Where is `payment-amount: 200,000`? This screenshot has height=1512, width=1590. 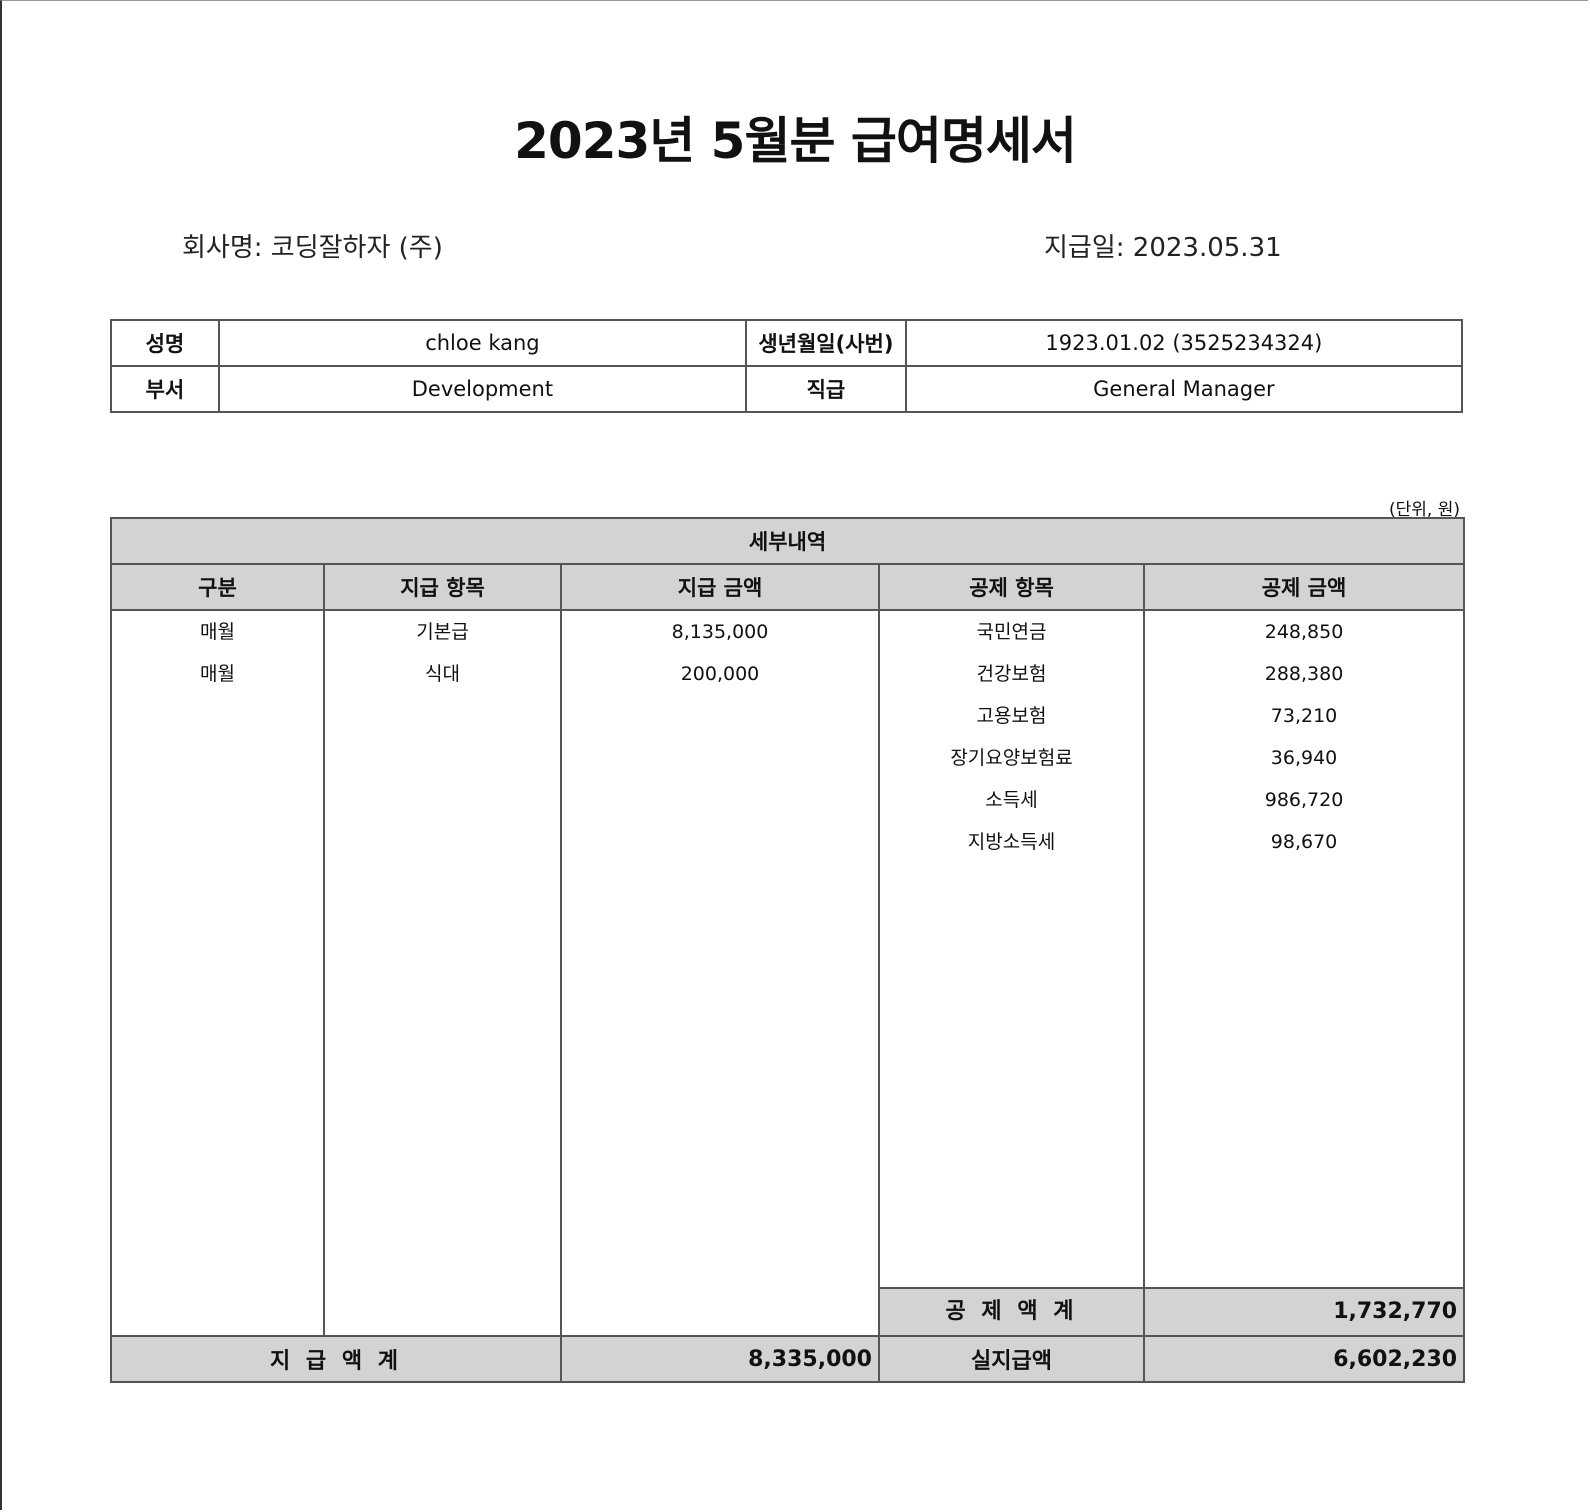 payment-amount: 200,000 is located at coordinates (720, 674).